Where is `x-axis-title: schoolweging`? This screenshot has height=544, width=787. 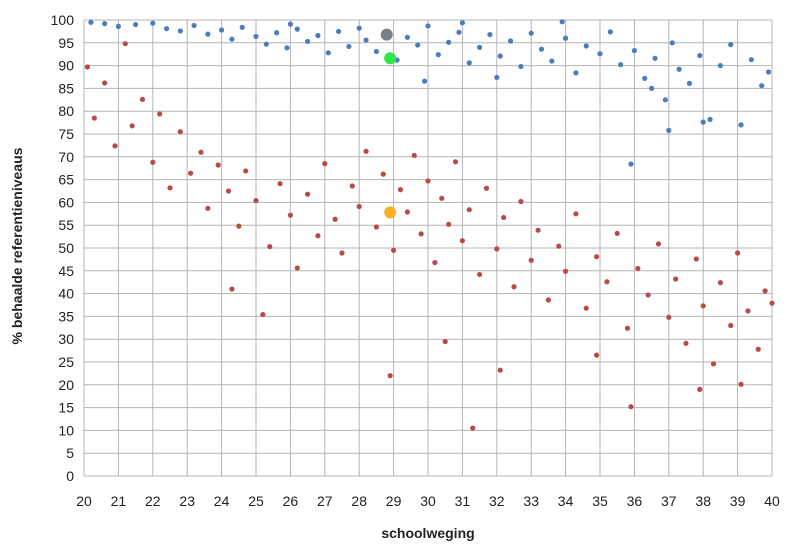 x-axis-title: schoolweging is located at coordinates (427, 533).